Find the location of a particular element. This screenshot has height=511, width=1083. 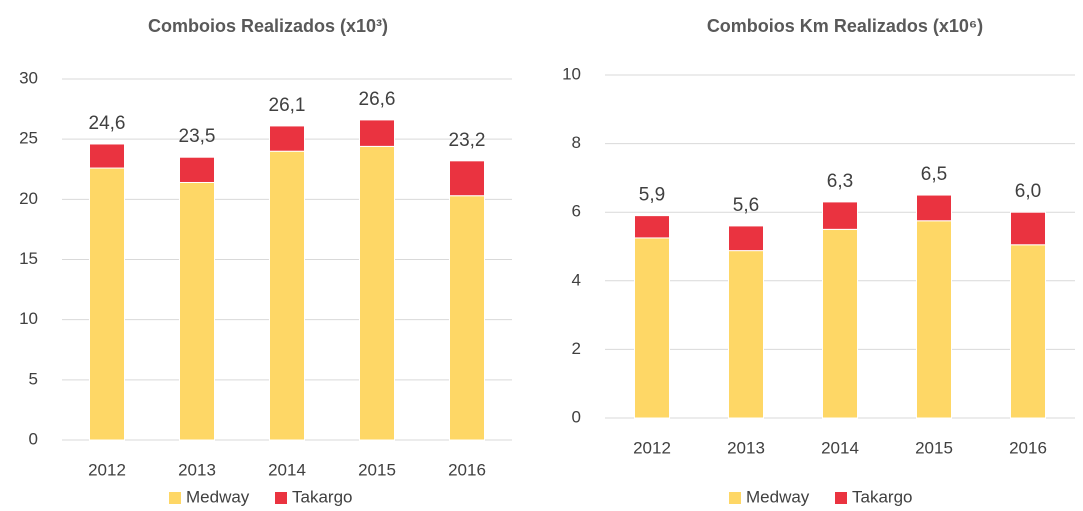

y-tick-label: 8 is located at coordinates (576, 142).